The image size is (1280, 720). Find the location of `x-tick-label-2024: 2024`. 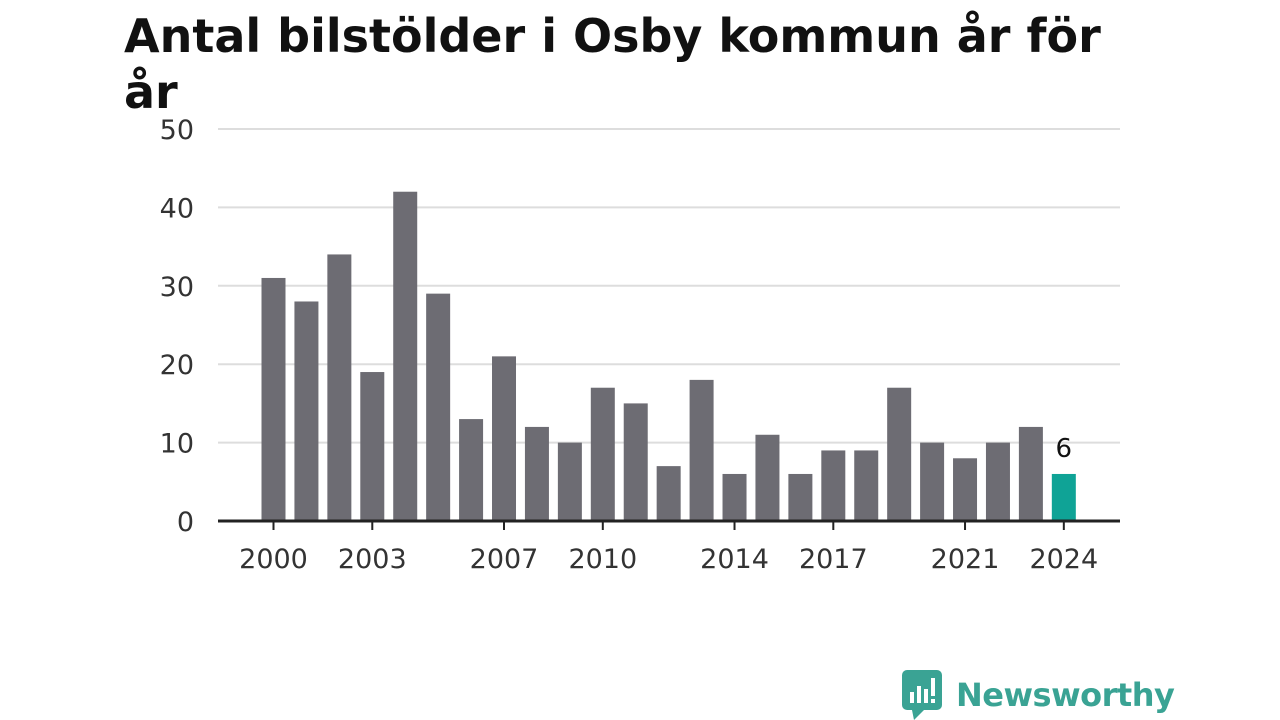

x-tick-label-2024: 2024 is located at coordinates (1063, 559).